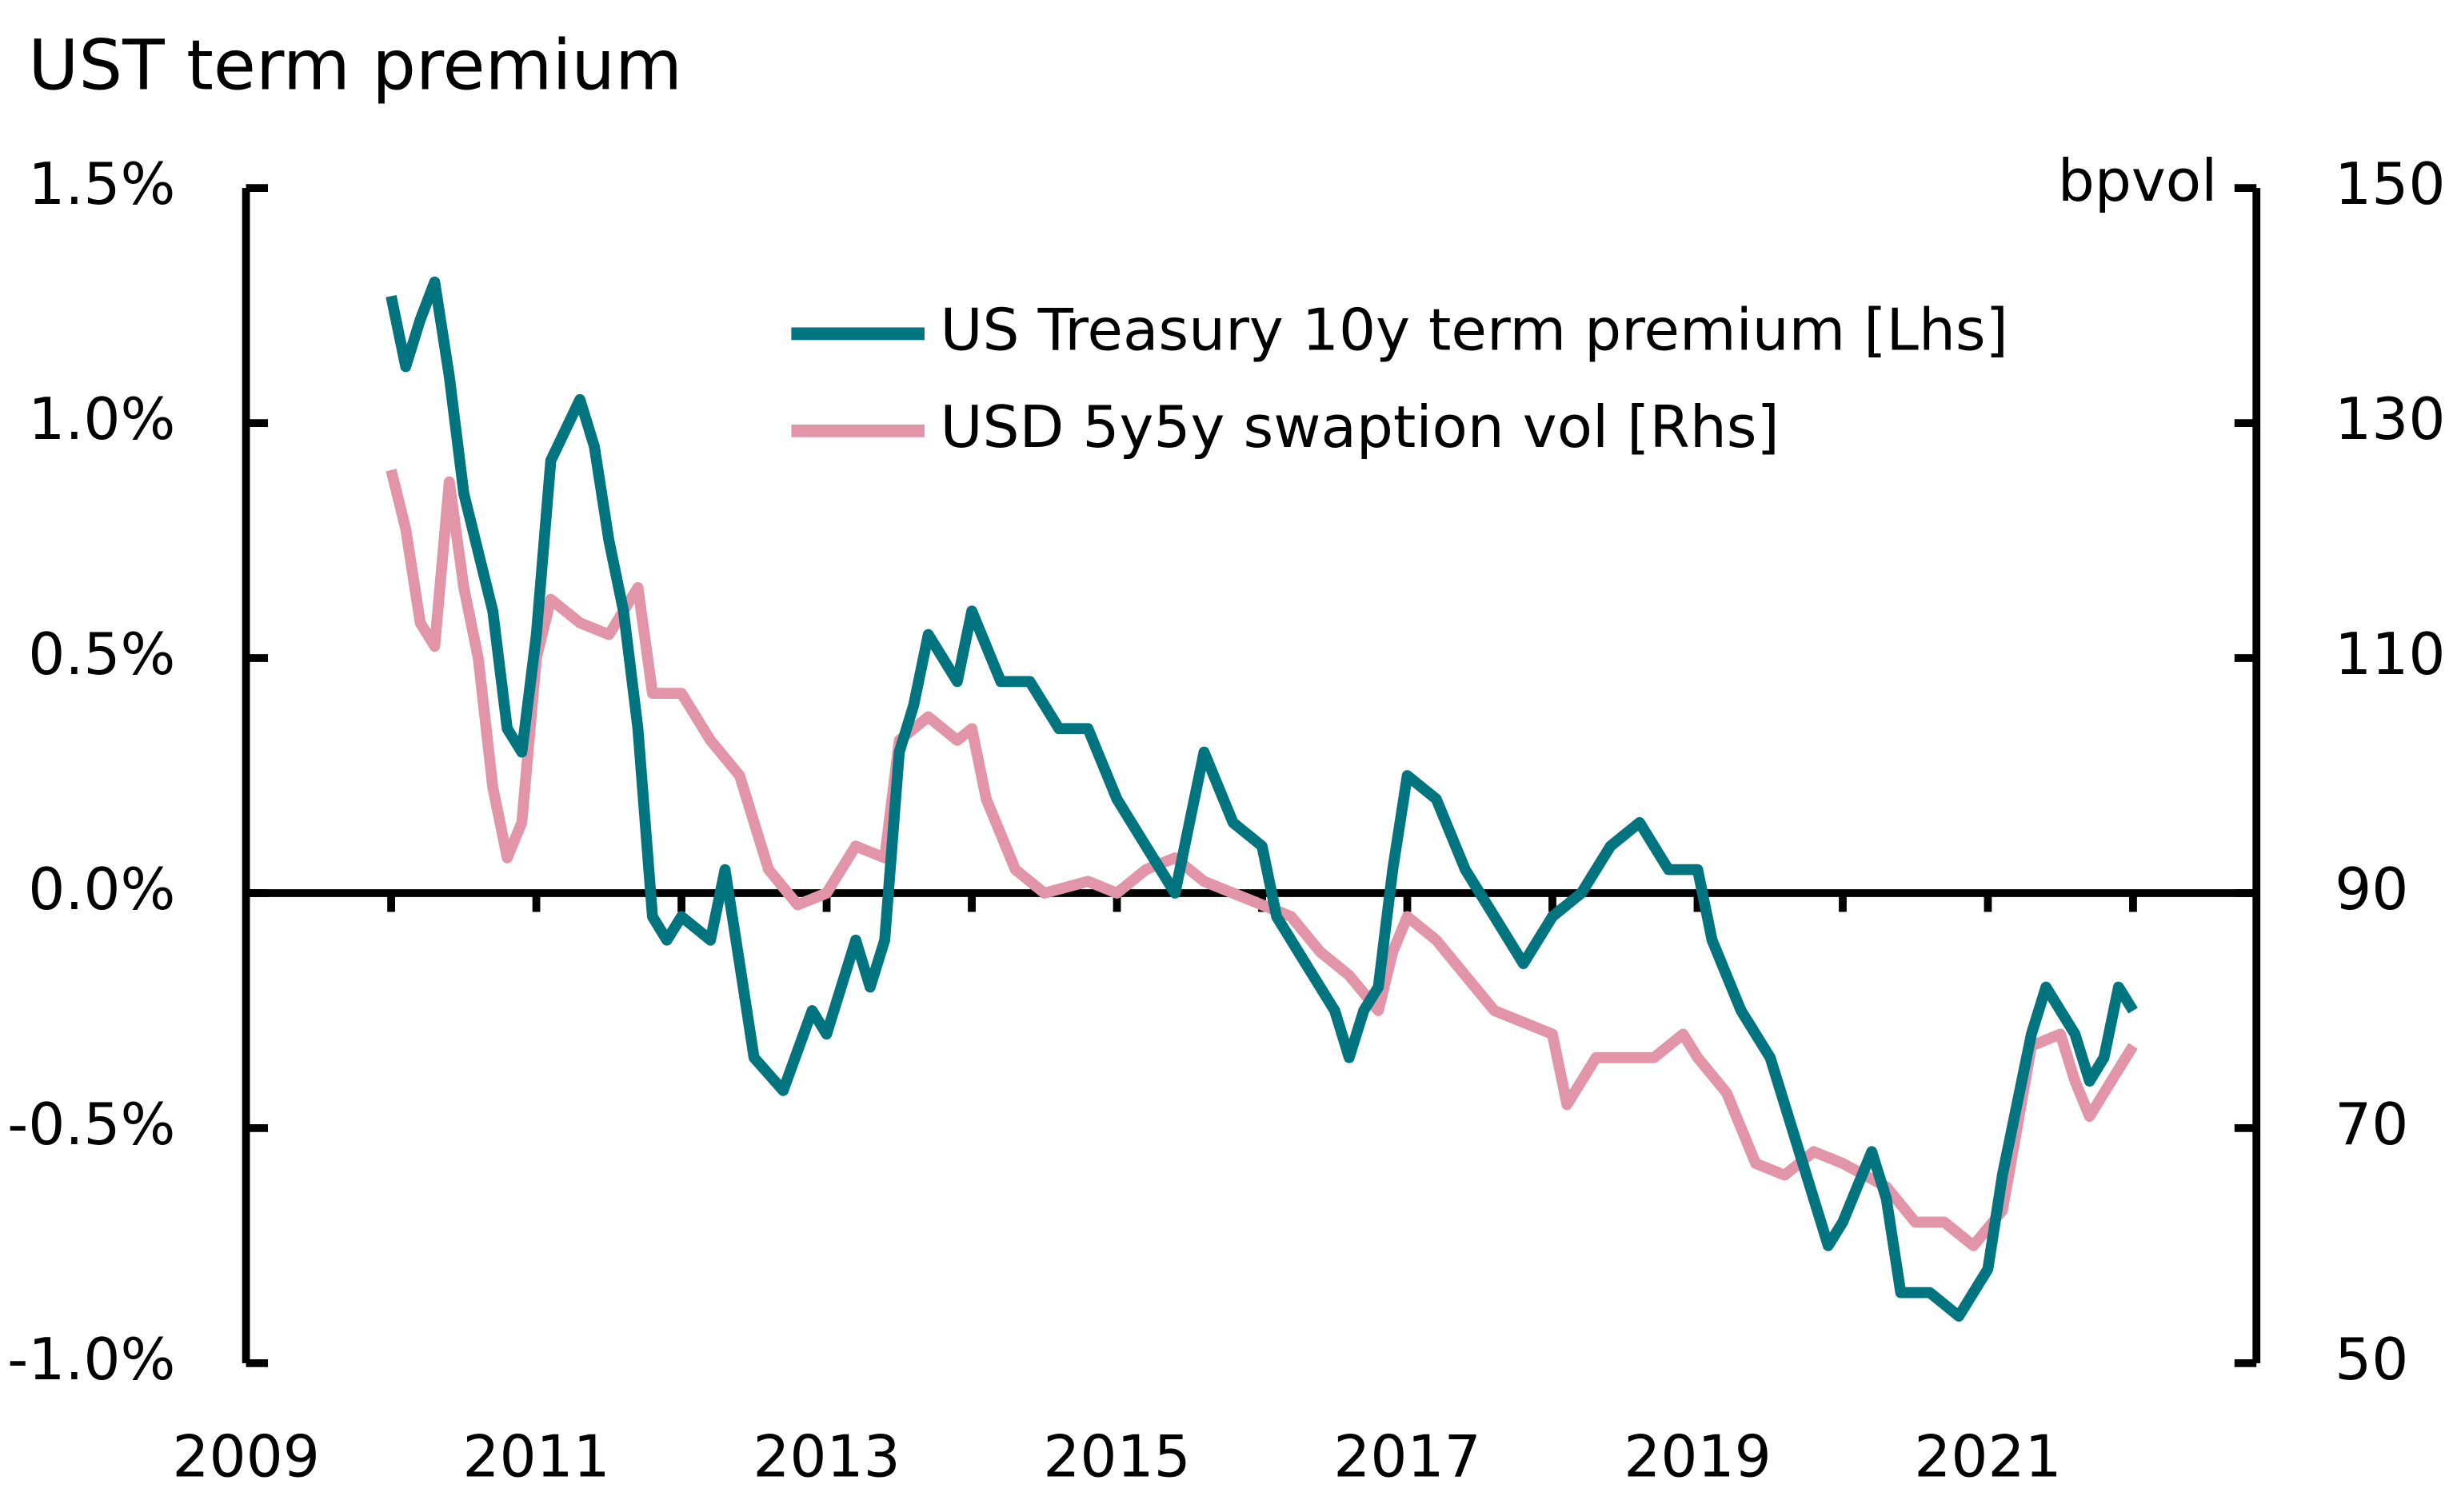  Describe the element at coordinates (1360, 427) in the screenshot. I see `legend-label: USD 5y5y swaption vol [Rhs]` at that location.